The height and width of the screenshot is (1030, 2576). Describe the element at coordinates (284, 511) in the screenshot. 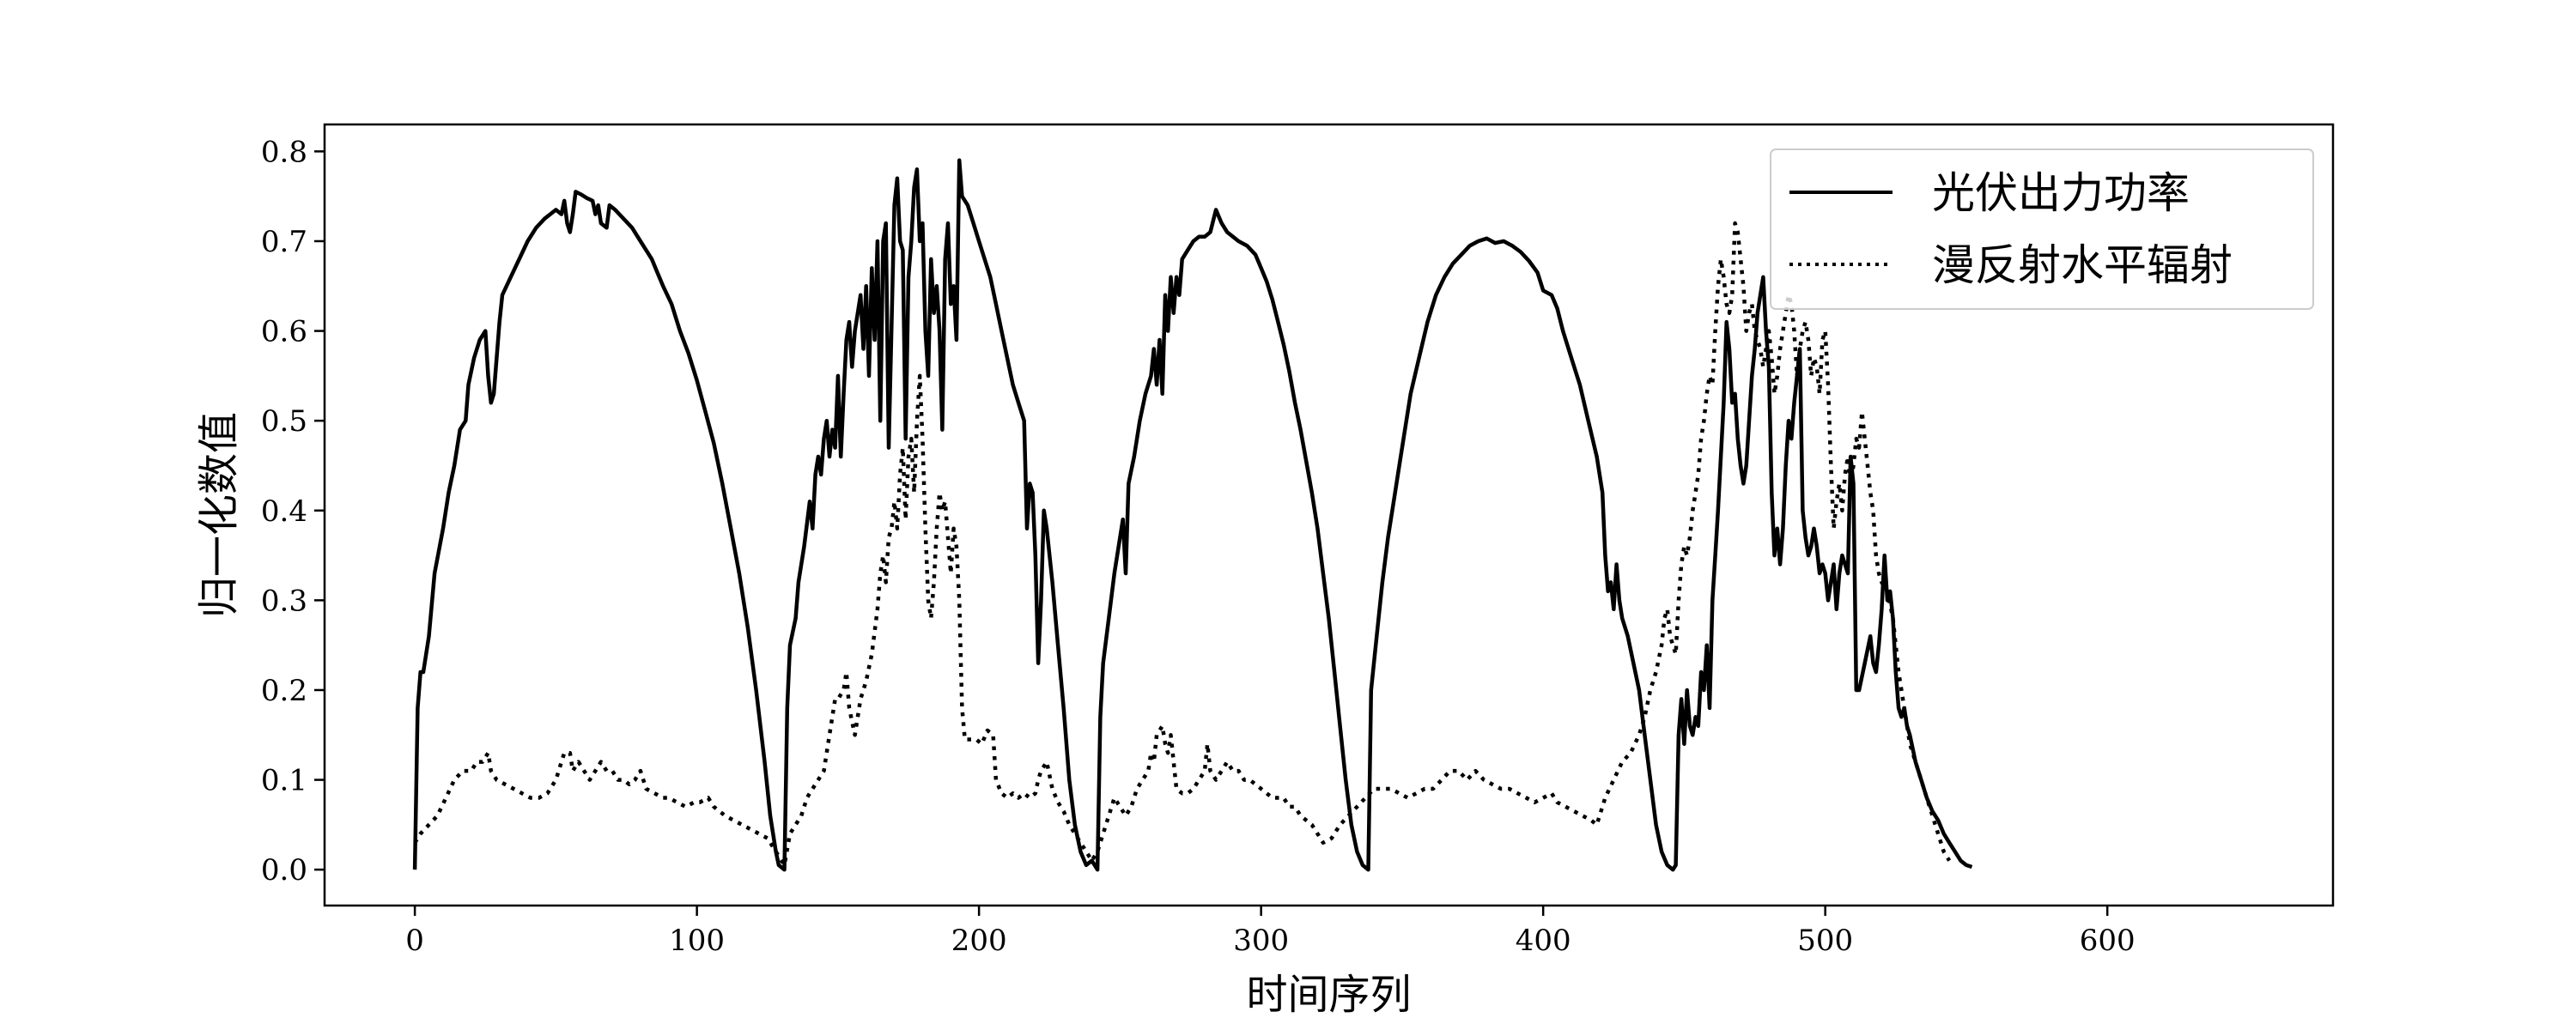

I see `y-tick-label: 0.4` at that location.